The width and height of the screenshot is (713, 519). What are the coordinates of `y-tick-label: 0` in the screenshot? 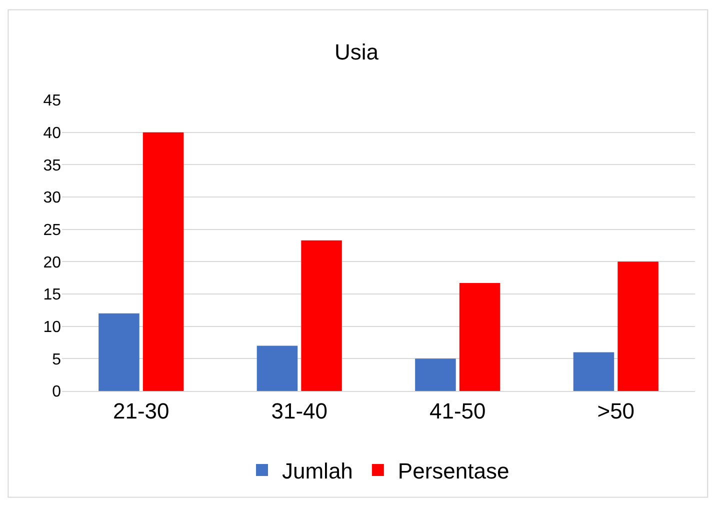 It's located at (57, 392).